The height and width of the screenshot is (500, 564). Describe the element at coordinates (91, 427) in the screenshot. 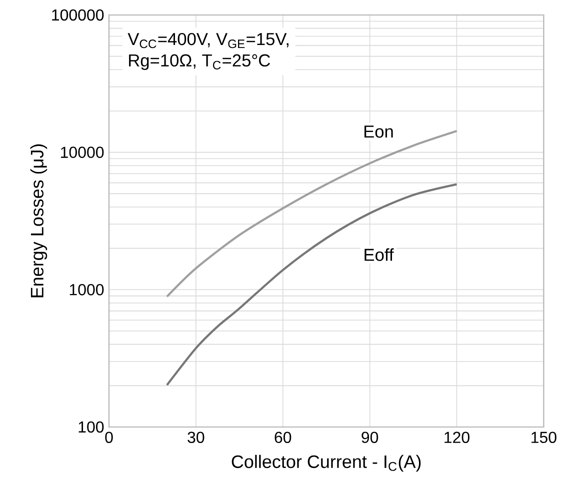

I see `y-tick-label: 100` at that location.